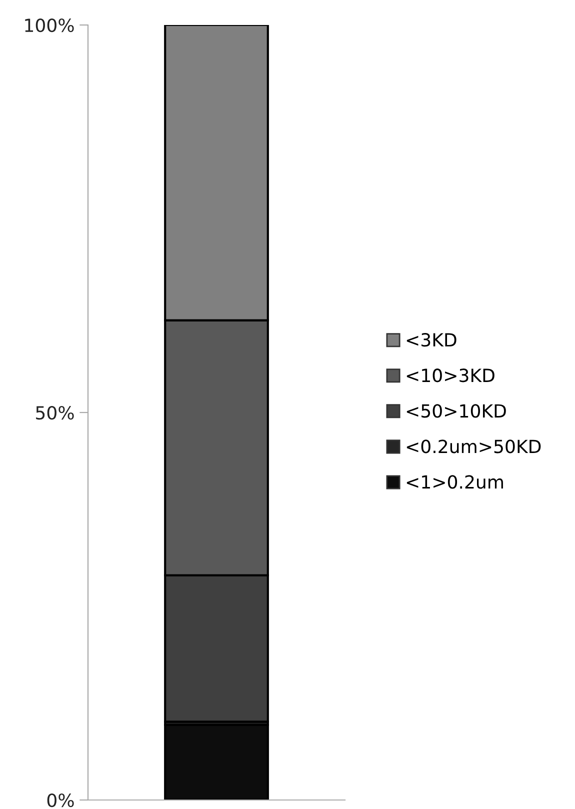 The width and height of the screenshot is (575, 809). Describe the element at coordinates (473, 447) in the screenshot. I see `legend-label: <0.2um>50KD` at that location.